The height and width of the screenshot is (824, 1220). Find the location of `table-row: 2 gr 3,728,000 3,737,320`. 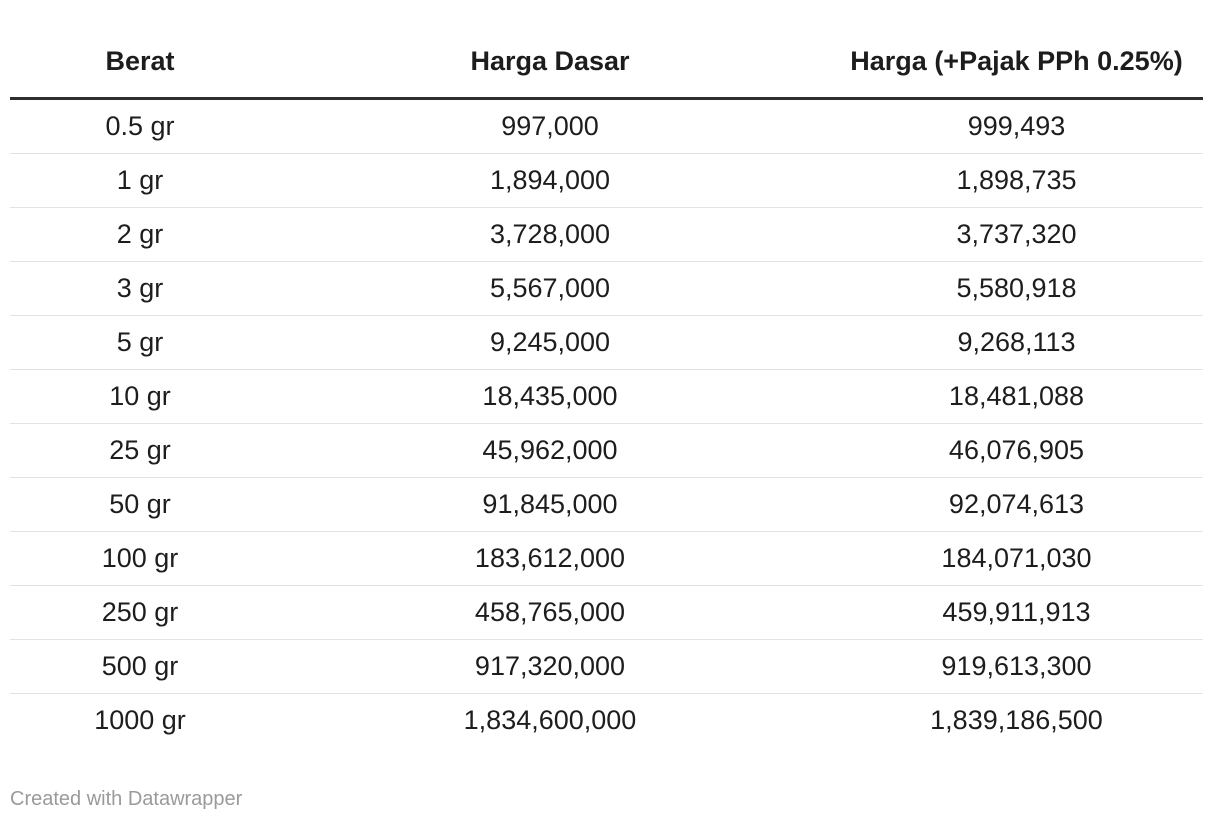

table-row: 2 gr 3,728,000 3,737,320 is located at coordinates (606, 234).